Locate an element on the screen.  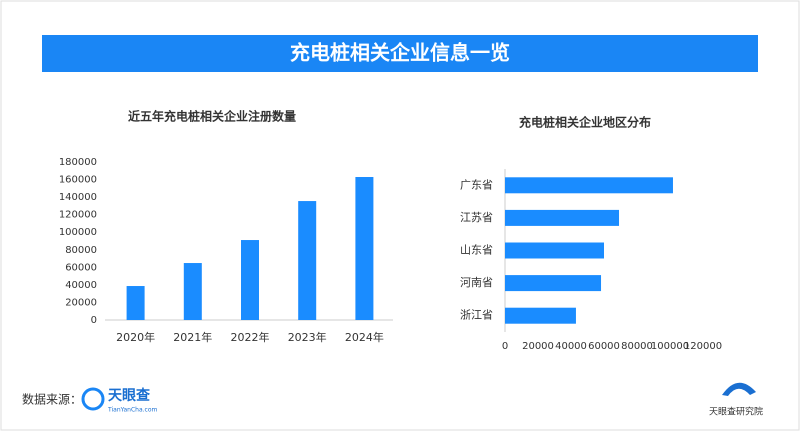
y-tick-label: 180000 is located at coordinates (78, 162).